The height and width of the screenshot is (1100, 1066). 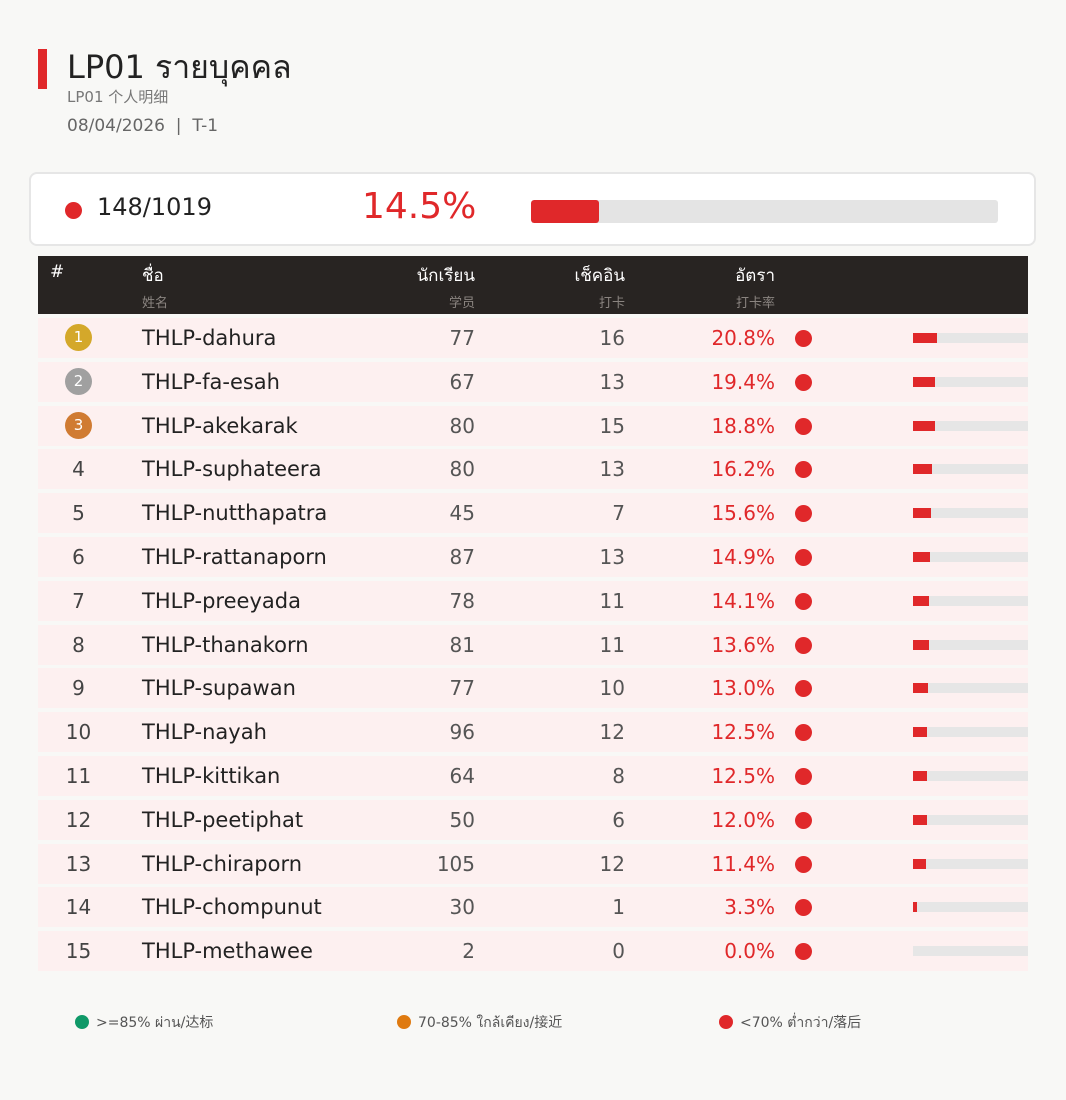 What do you see at coordinates (533, 381) in the screenshot?
I see `table-row: 2 THLP-fa-esah 67 13 19.4%` at bounding box center [533, 381].